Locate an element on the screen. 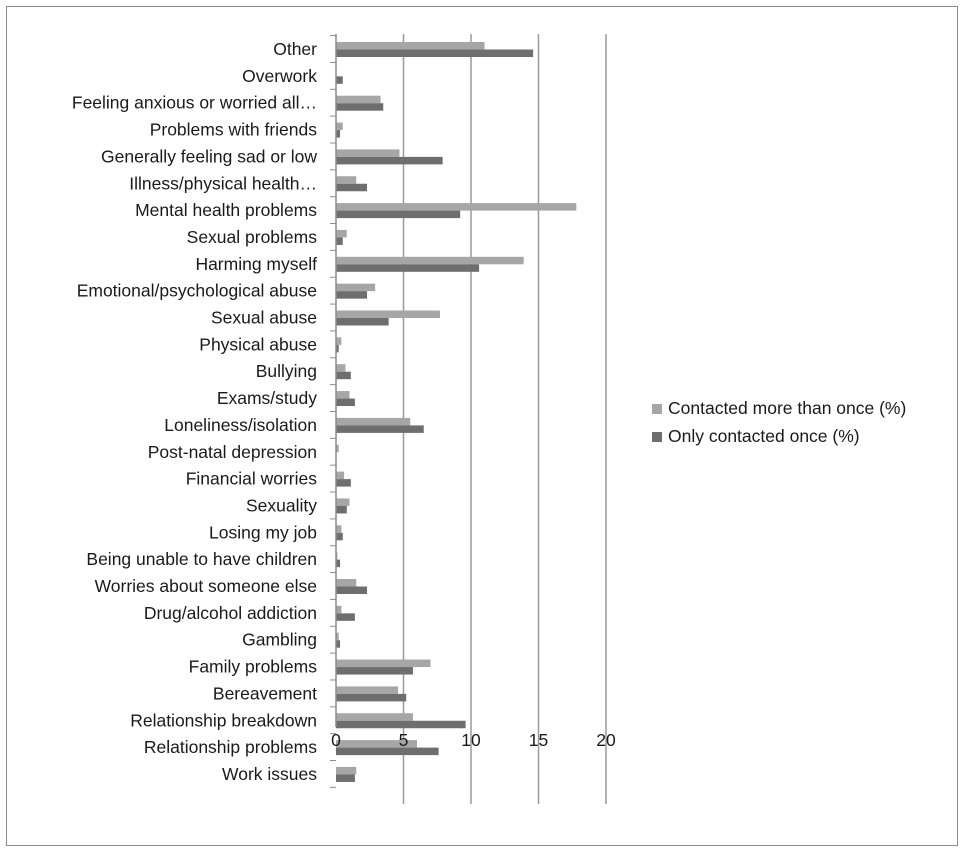  bar-sexual-abuse-more-than-once is located at coordinates (388, 314).